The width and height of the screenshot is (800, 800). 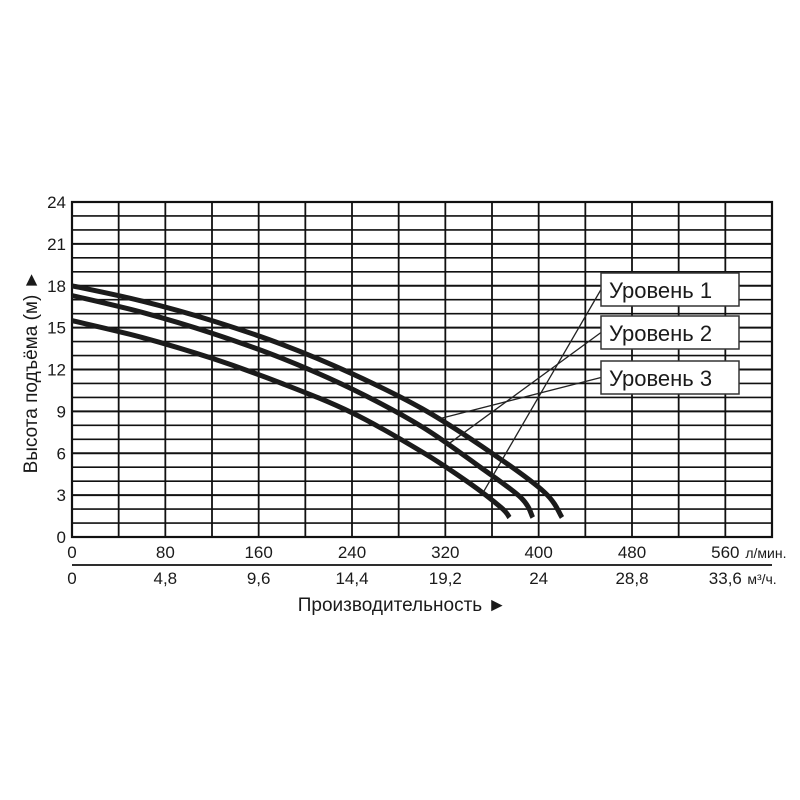 What do you see at coordinates (61, 411) in the screenshot?
I see `y-tick-label: 9` at bounding box center [61, 411].